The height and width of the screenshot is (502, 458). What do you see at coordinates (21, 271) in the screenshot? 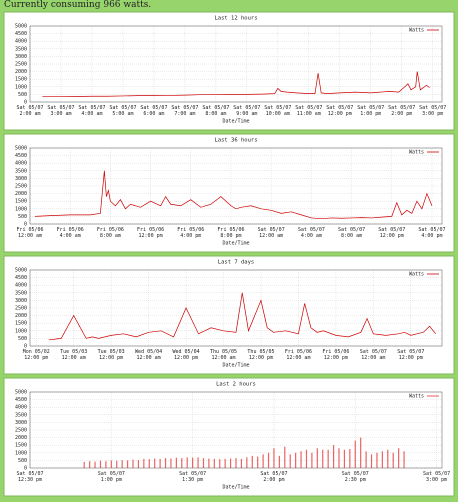
I see `y-tick-label: 5000` at bounding box center [21, 271].